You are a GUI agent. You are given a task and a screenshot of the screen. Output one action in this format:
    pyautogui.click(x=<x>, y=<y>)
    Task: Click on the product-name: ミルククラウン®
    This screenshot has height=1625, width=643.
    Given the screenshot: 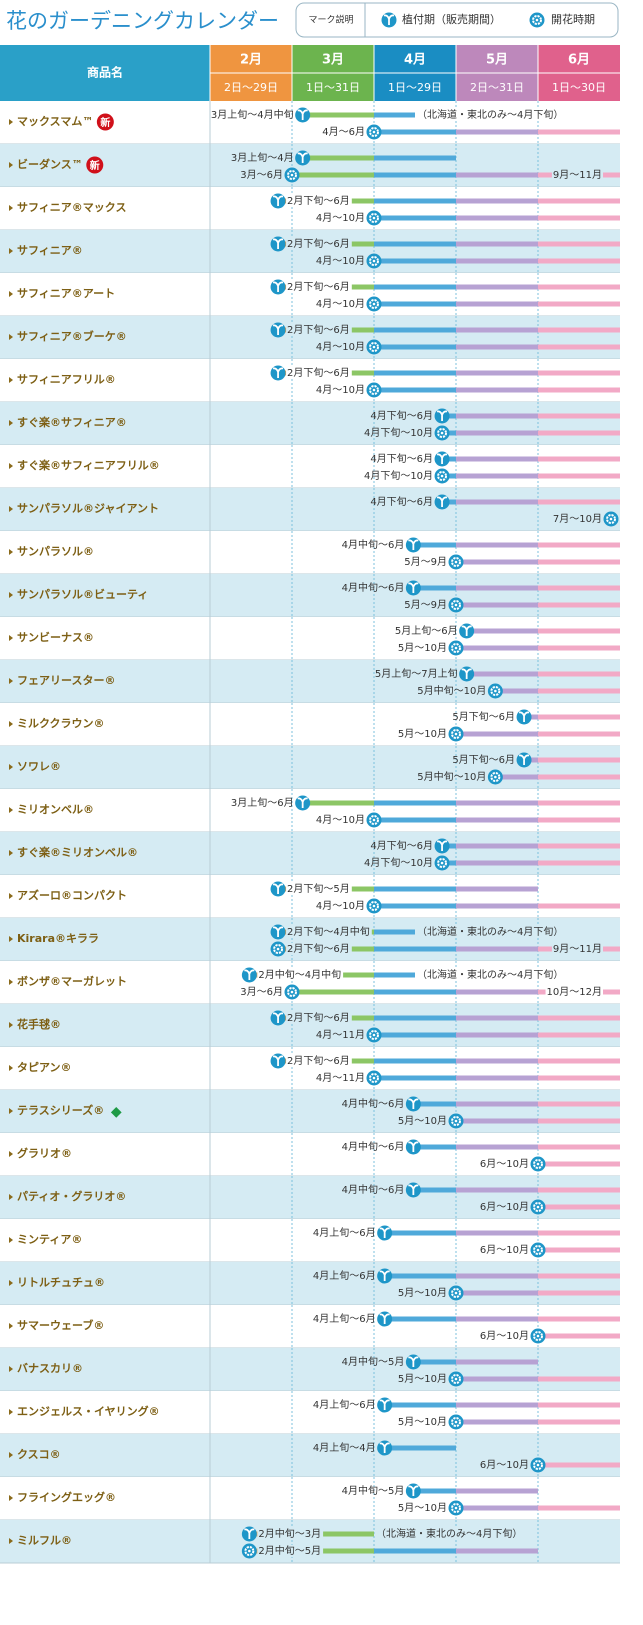 What is the action you would take?
    pyautogui.click(x=61, y=723)
    